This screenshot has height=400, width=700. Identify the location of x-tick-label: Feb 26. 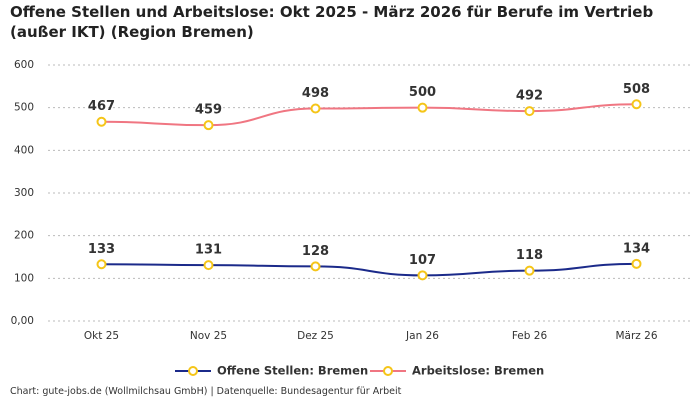
(530, 336).